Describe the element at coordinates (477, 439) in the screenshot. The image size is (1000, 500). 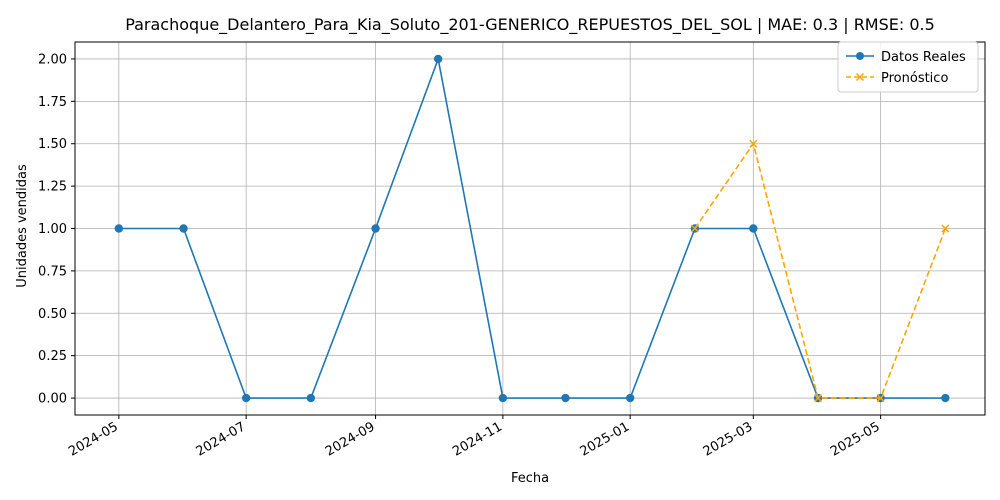
I see `x-tick-label: 2024-11` at that location.